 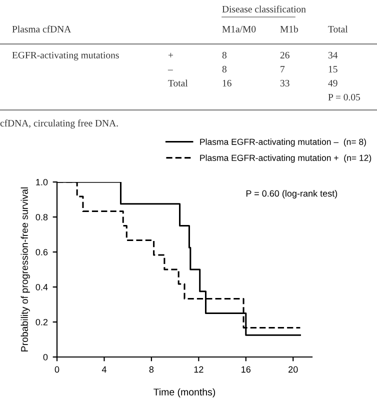 What do you see at coordinates (285, 55) in the screenshot?
I see `text: 26` at bounding box center [285, 55].